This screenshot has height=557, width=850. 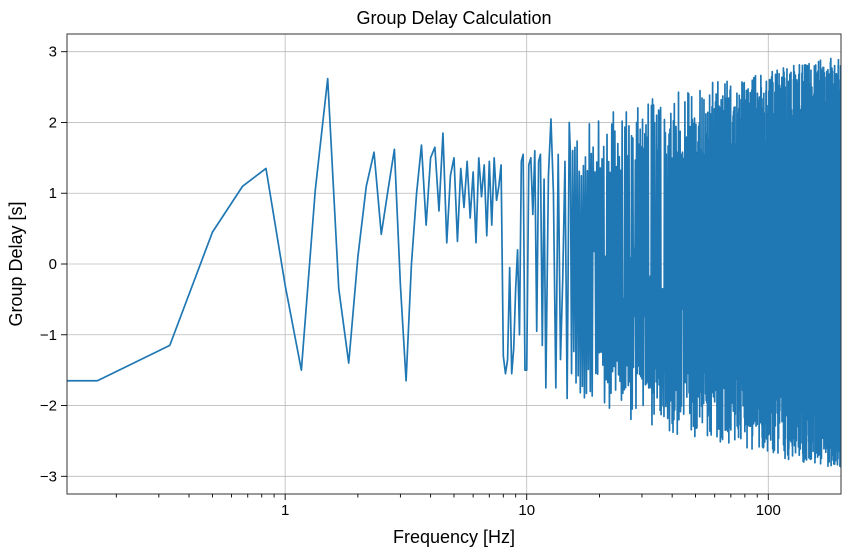 I want to click on y-tick-label-3: 0, so click(x=53, y=264).